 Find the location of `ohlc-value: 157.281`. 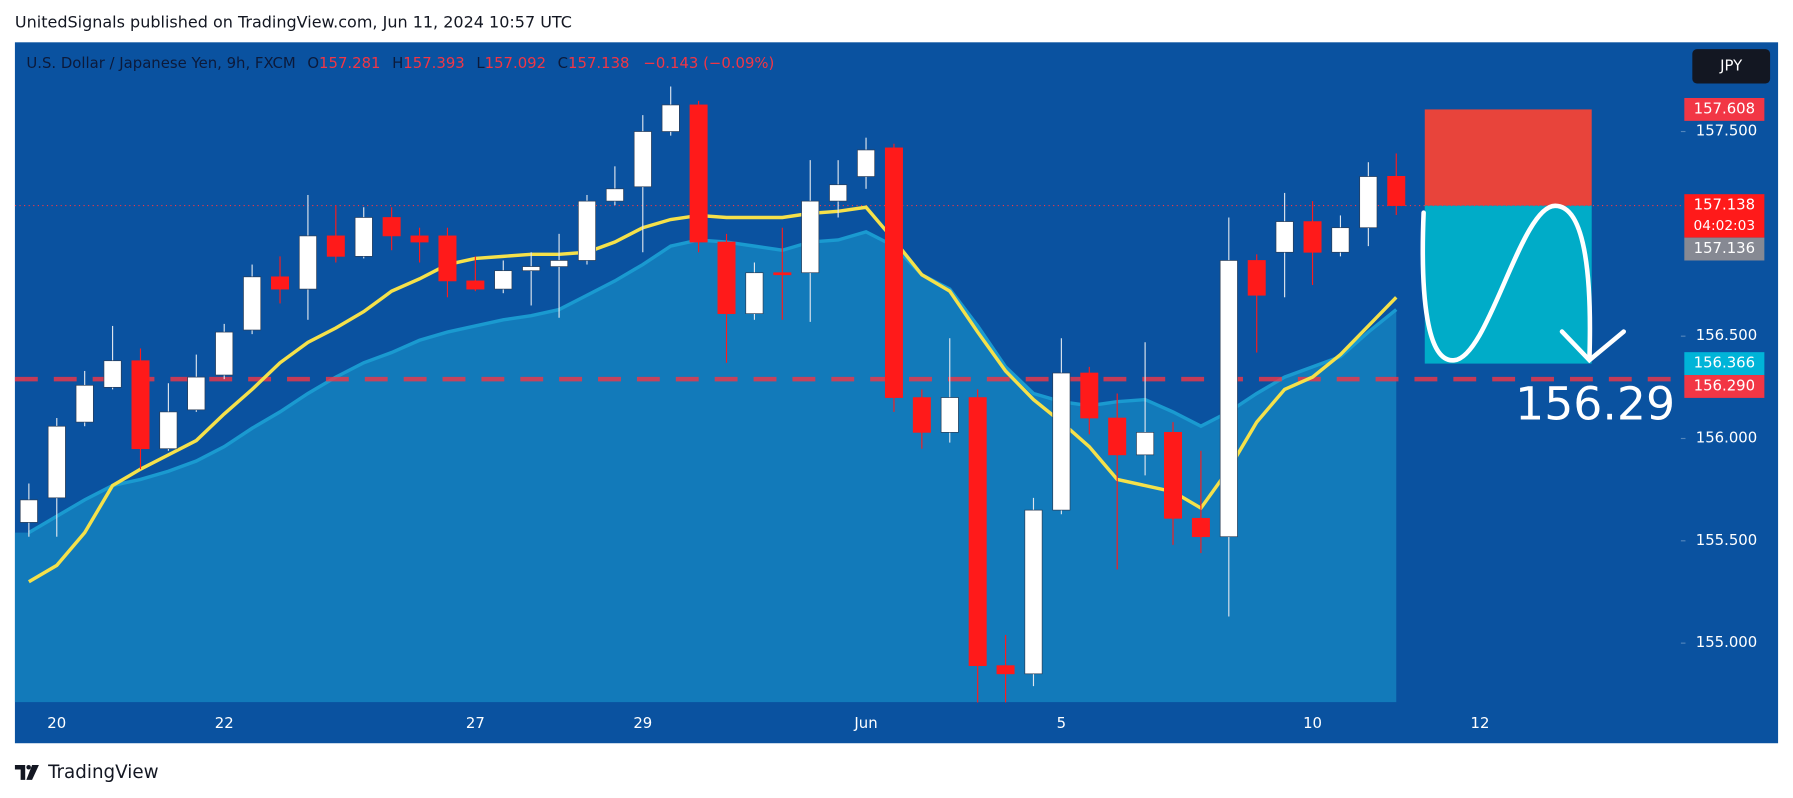

ohlc-value: 157.281 is located at coordinates (349, 63).